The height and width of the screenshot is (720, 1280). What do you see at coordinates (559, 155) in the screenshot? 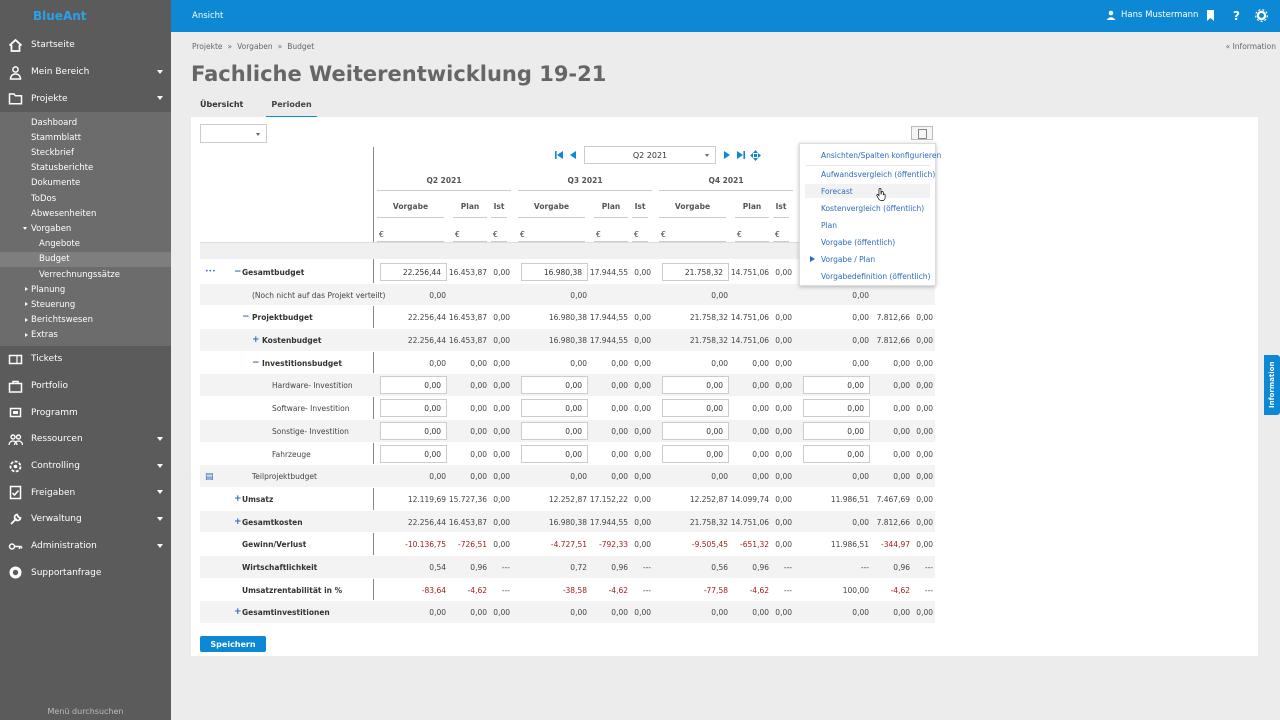
I see `first-period-icon` at bounding box center [559, 155].